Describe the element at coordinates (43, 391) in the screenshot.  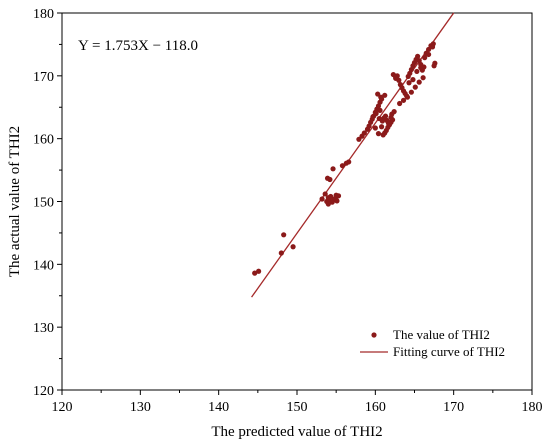
I see `y-tick-label: 120` at that location.